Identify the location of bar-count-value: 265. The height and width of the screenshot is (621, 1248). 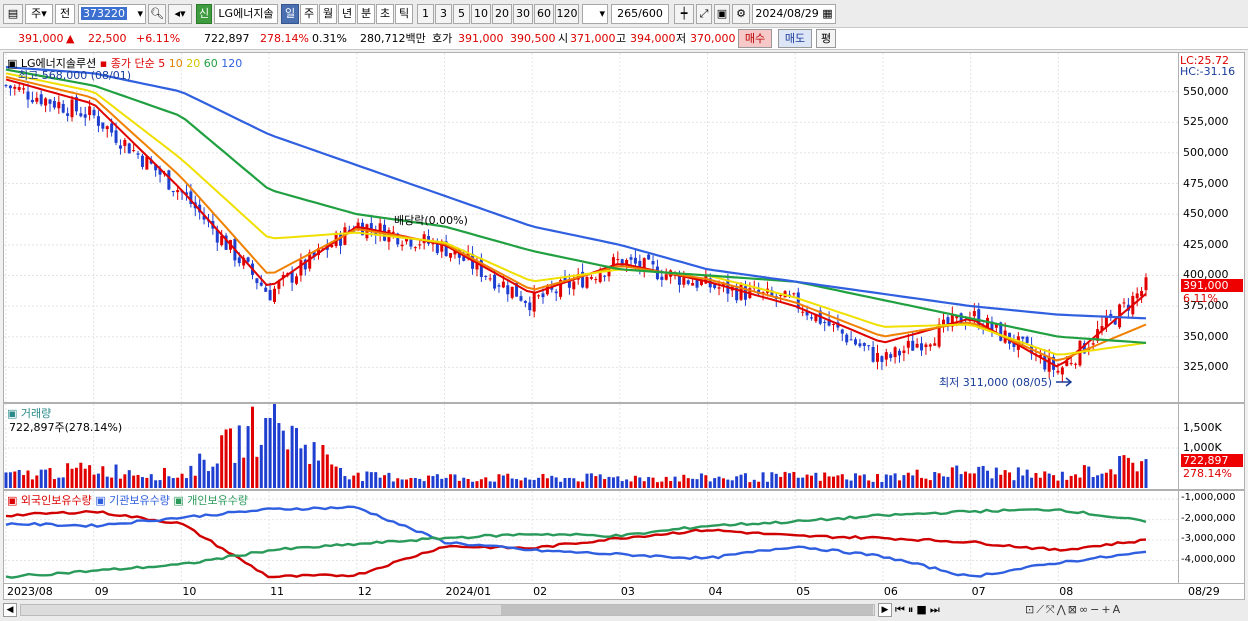
(628, 13).